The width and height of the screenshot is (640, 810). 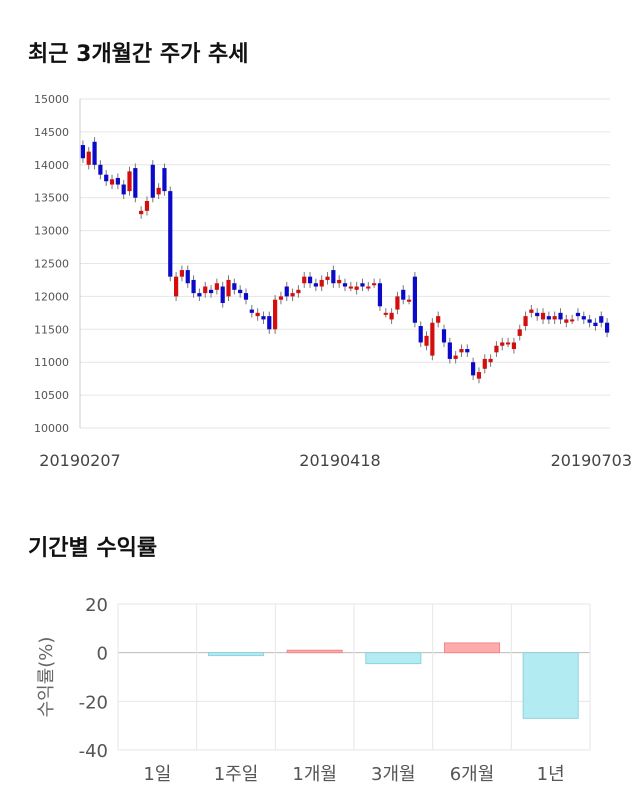 I want to click on x-category-label: 1주일, so click(x=236, y=774).